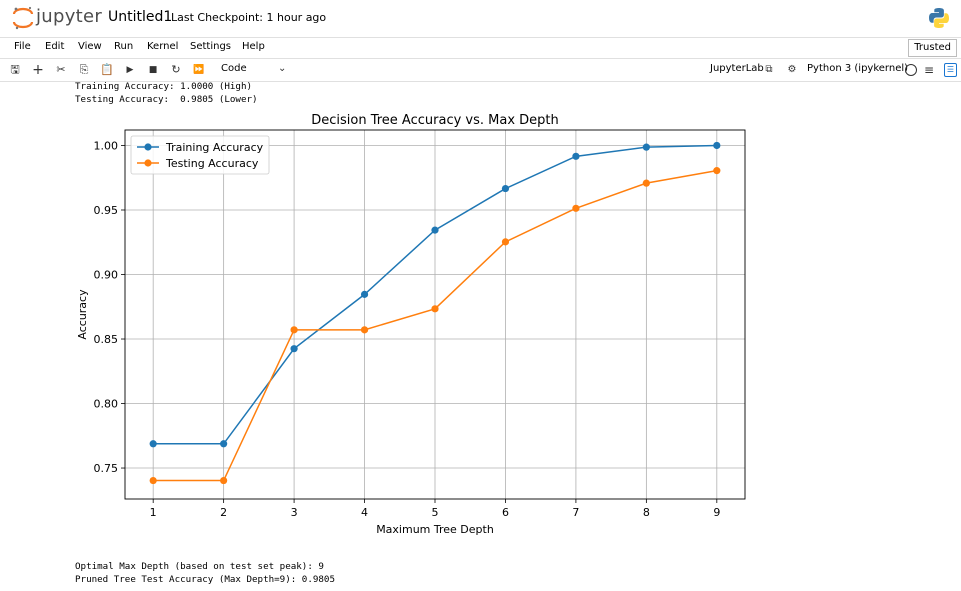  I want to click on y-tick-label: 0.95, so click(106, 210).